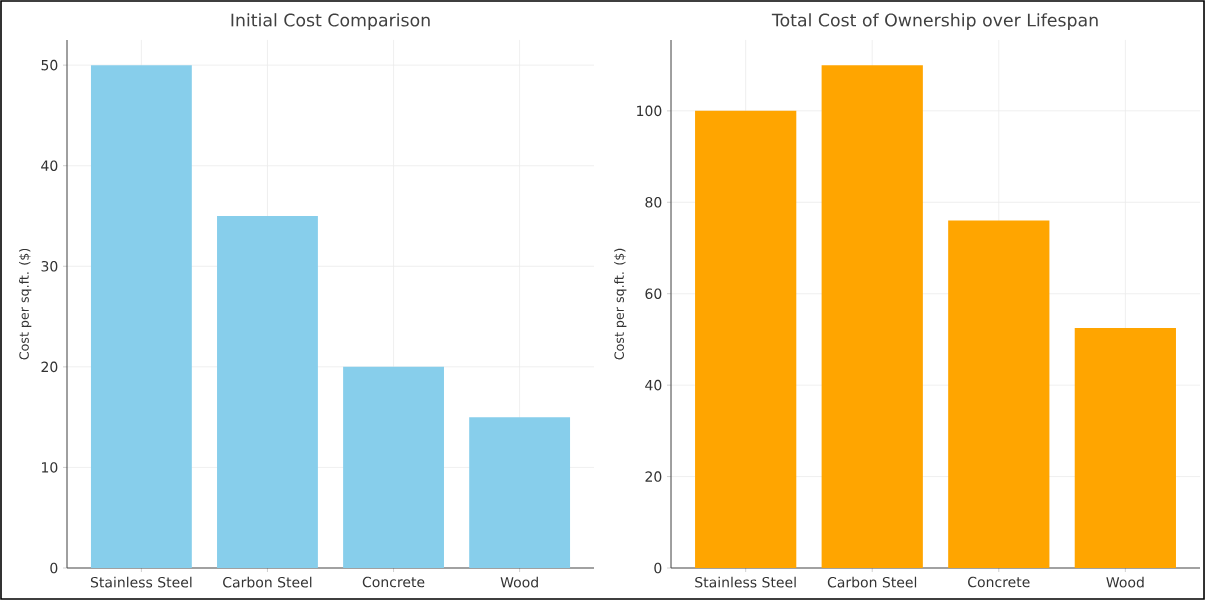 The image size is (1205, 600). What do you see at coordinates (934, 21) in the screenshot?
I see `chart-title: Total Cost of Ownership over Lifespan` at bounding box center [934, 21].